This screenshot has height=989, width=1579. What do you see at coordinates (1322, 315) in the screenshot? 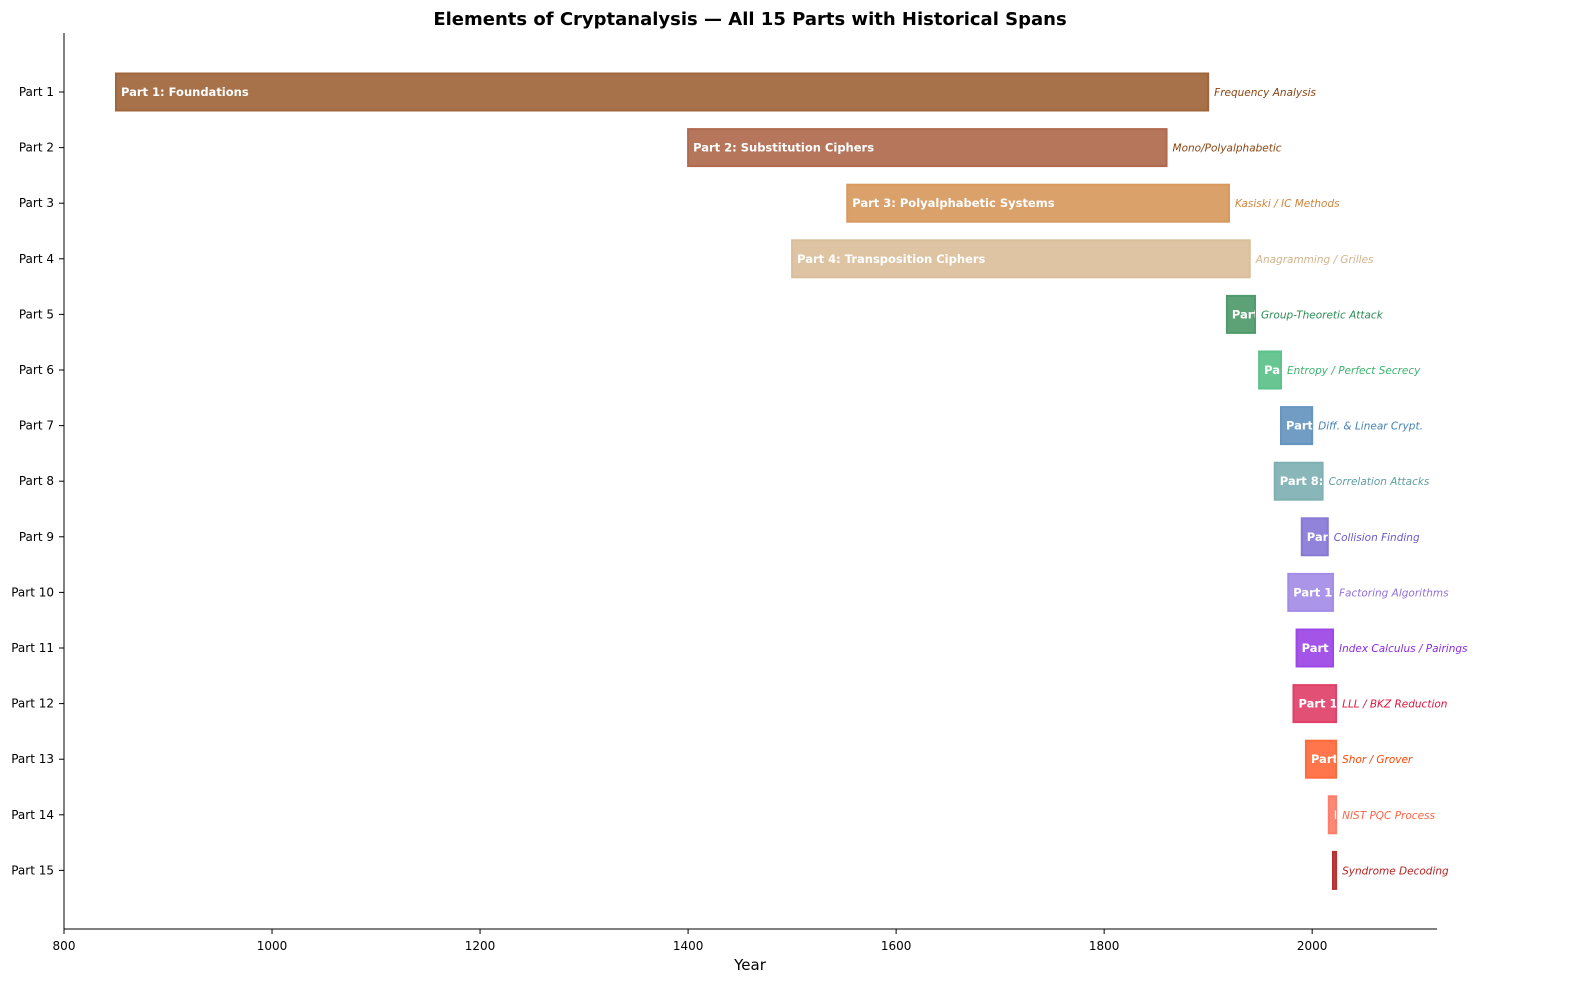
I see `bar-annotation: Group-Theoretic Attack` at bounding box center [1322, 315].